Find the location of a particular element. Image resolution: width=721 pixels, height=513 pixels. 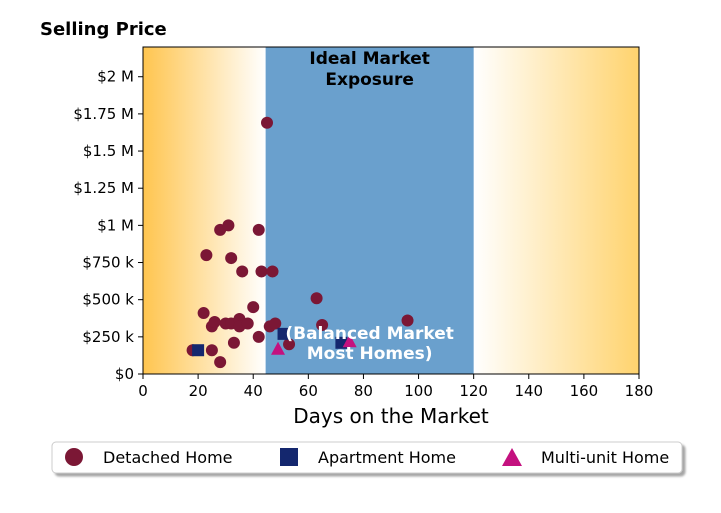

band-label-ideal-line2: Exposure is located at coordinates (369, 80).